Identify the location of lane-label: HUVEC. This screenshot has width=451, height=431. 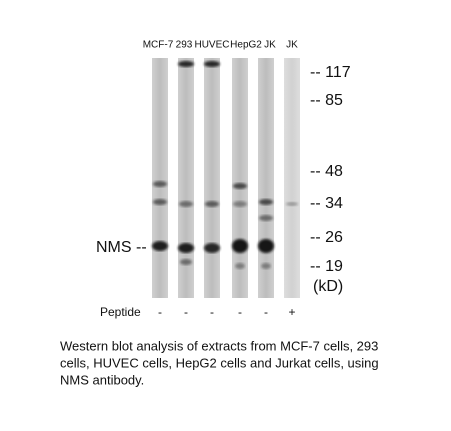
(211, 45).